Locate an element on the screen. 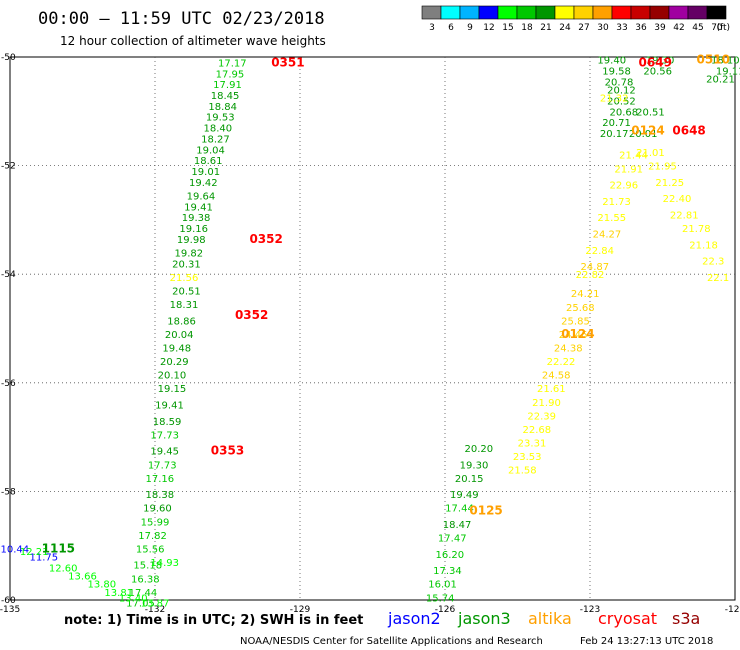 The height and width of the screenshot is (650, 740). colorbar-legend: 3 6 9 12 15 18 21 24 27 30 33 36 39 42 45 70(ft) is located at coordinates (575, 19).